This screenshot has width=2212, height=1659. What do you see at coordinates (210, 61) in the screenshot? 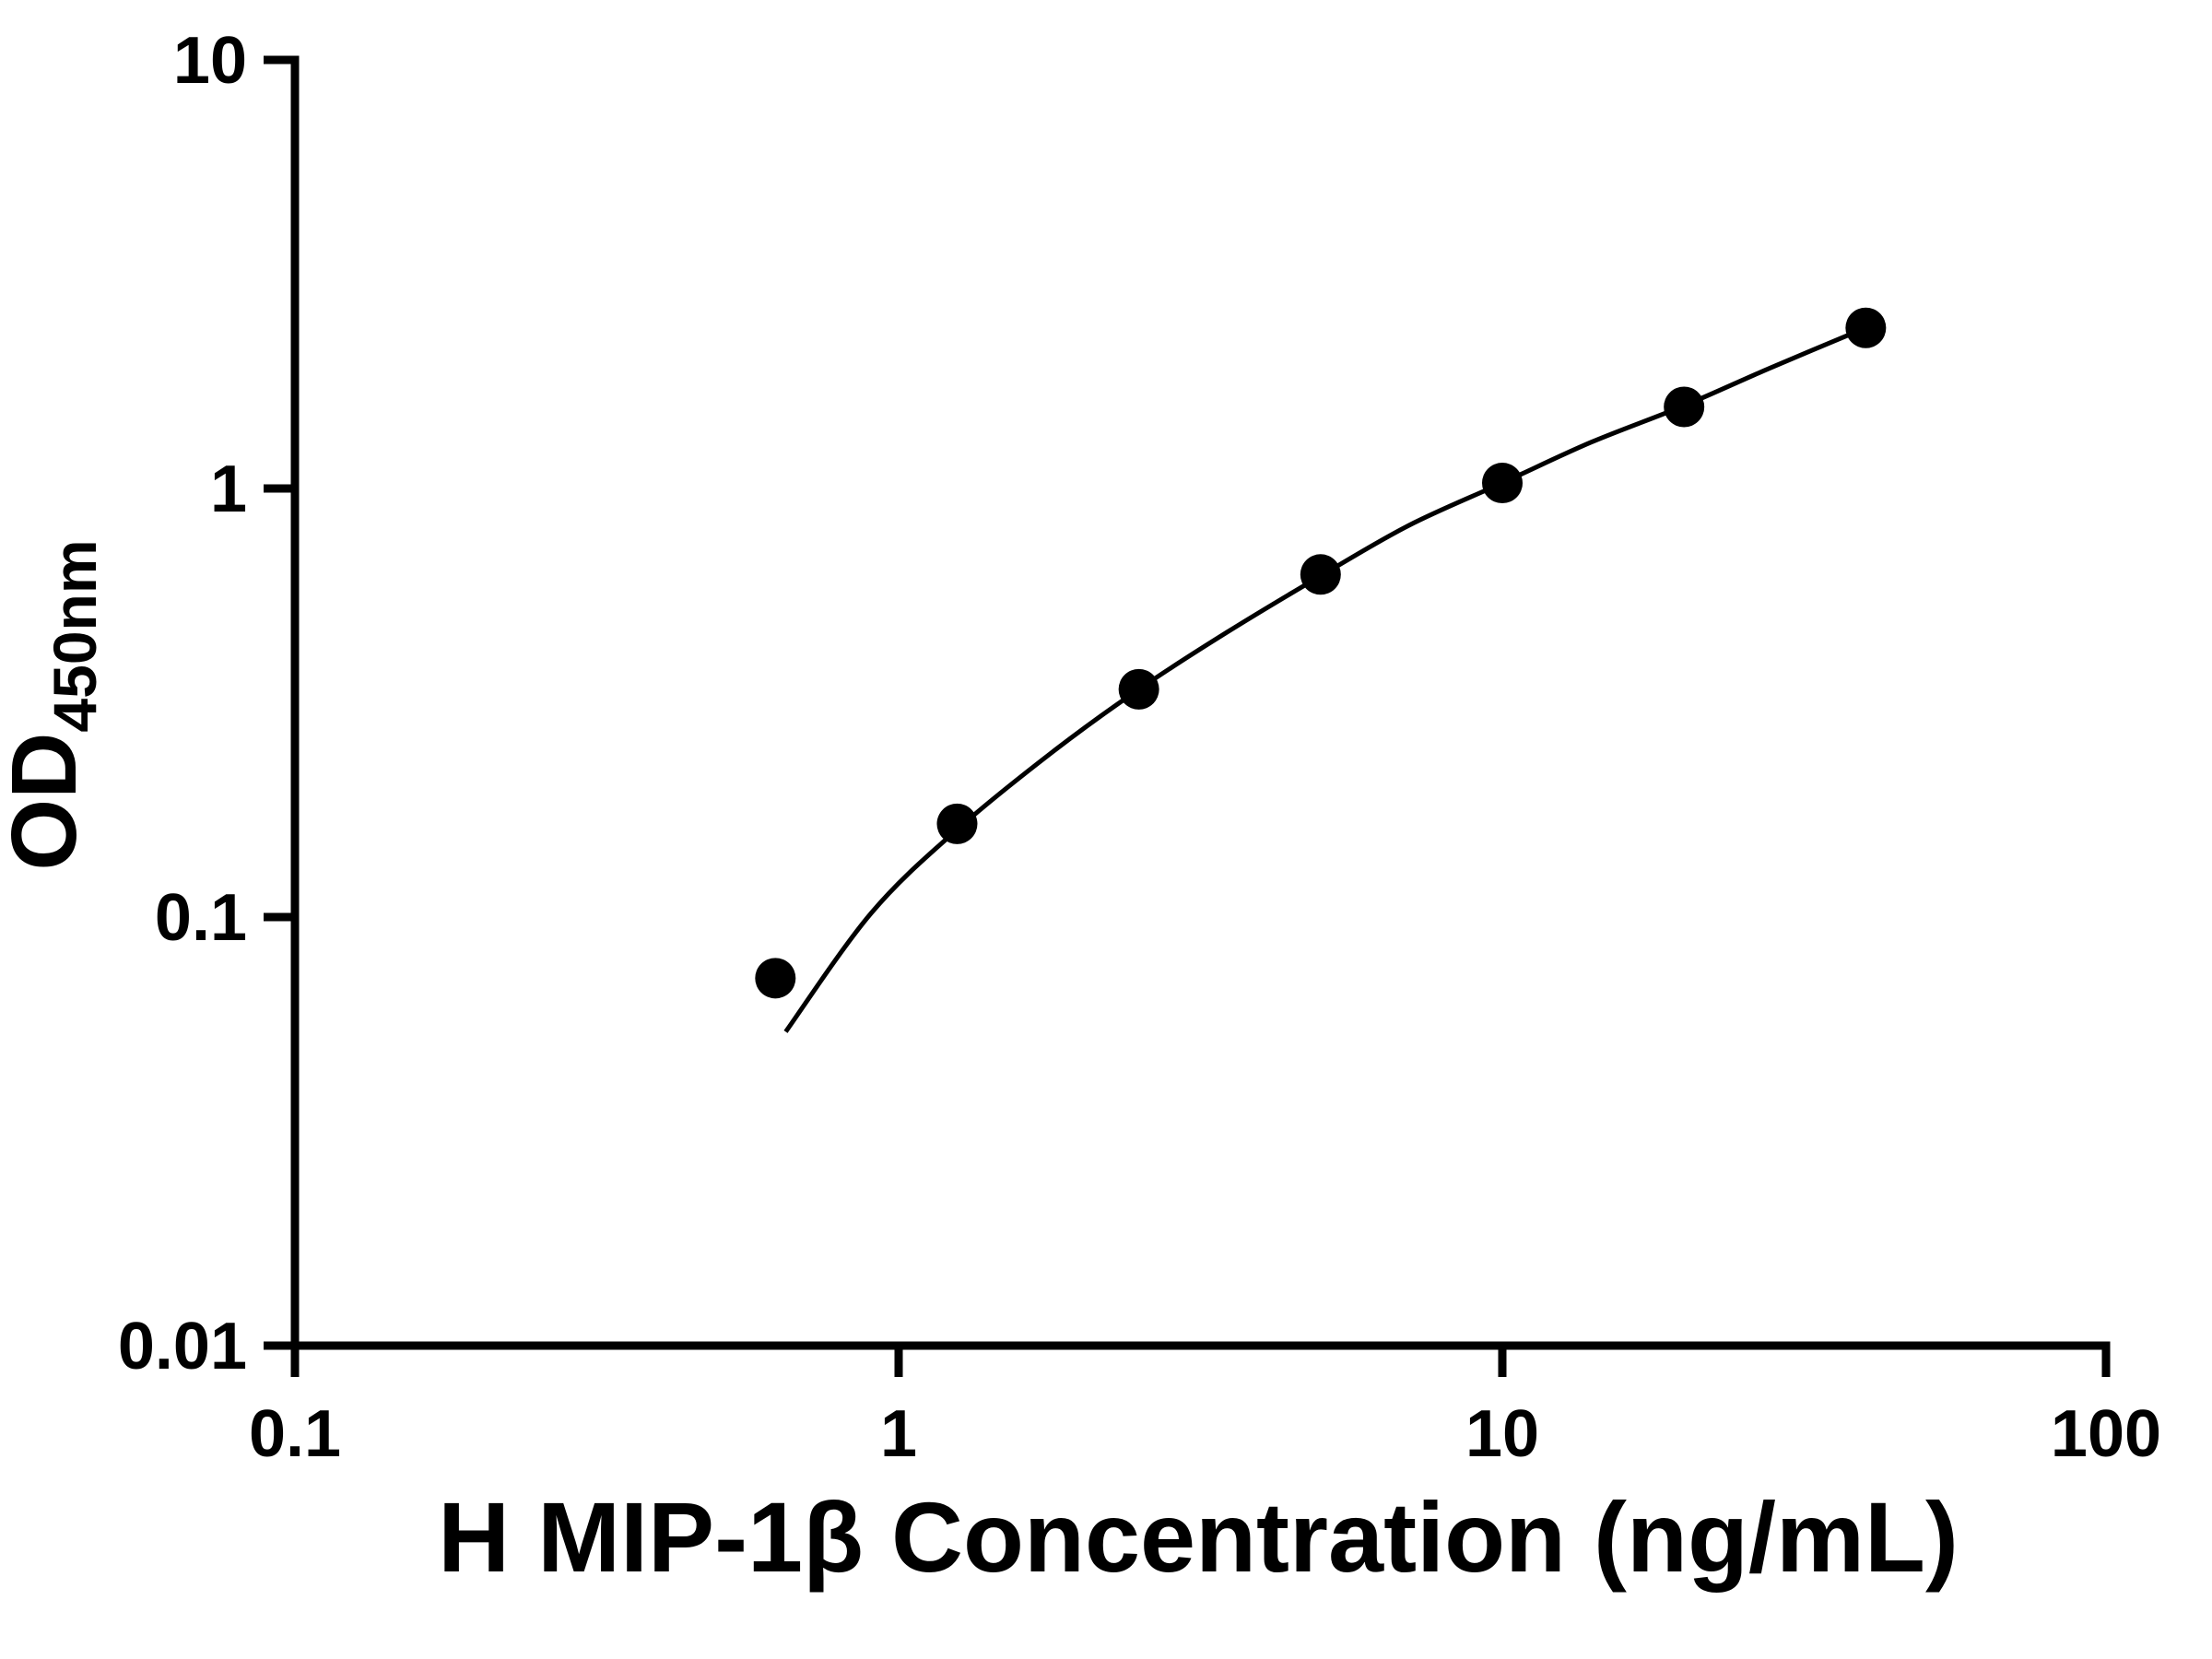
I see `y-tick-label: 10` at bounding box center [210, 61].